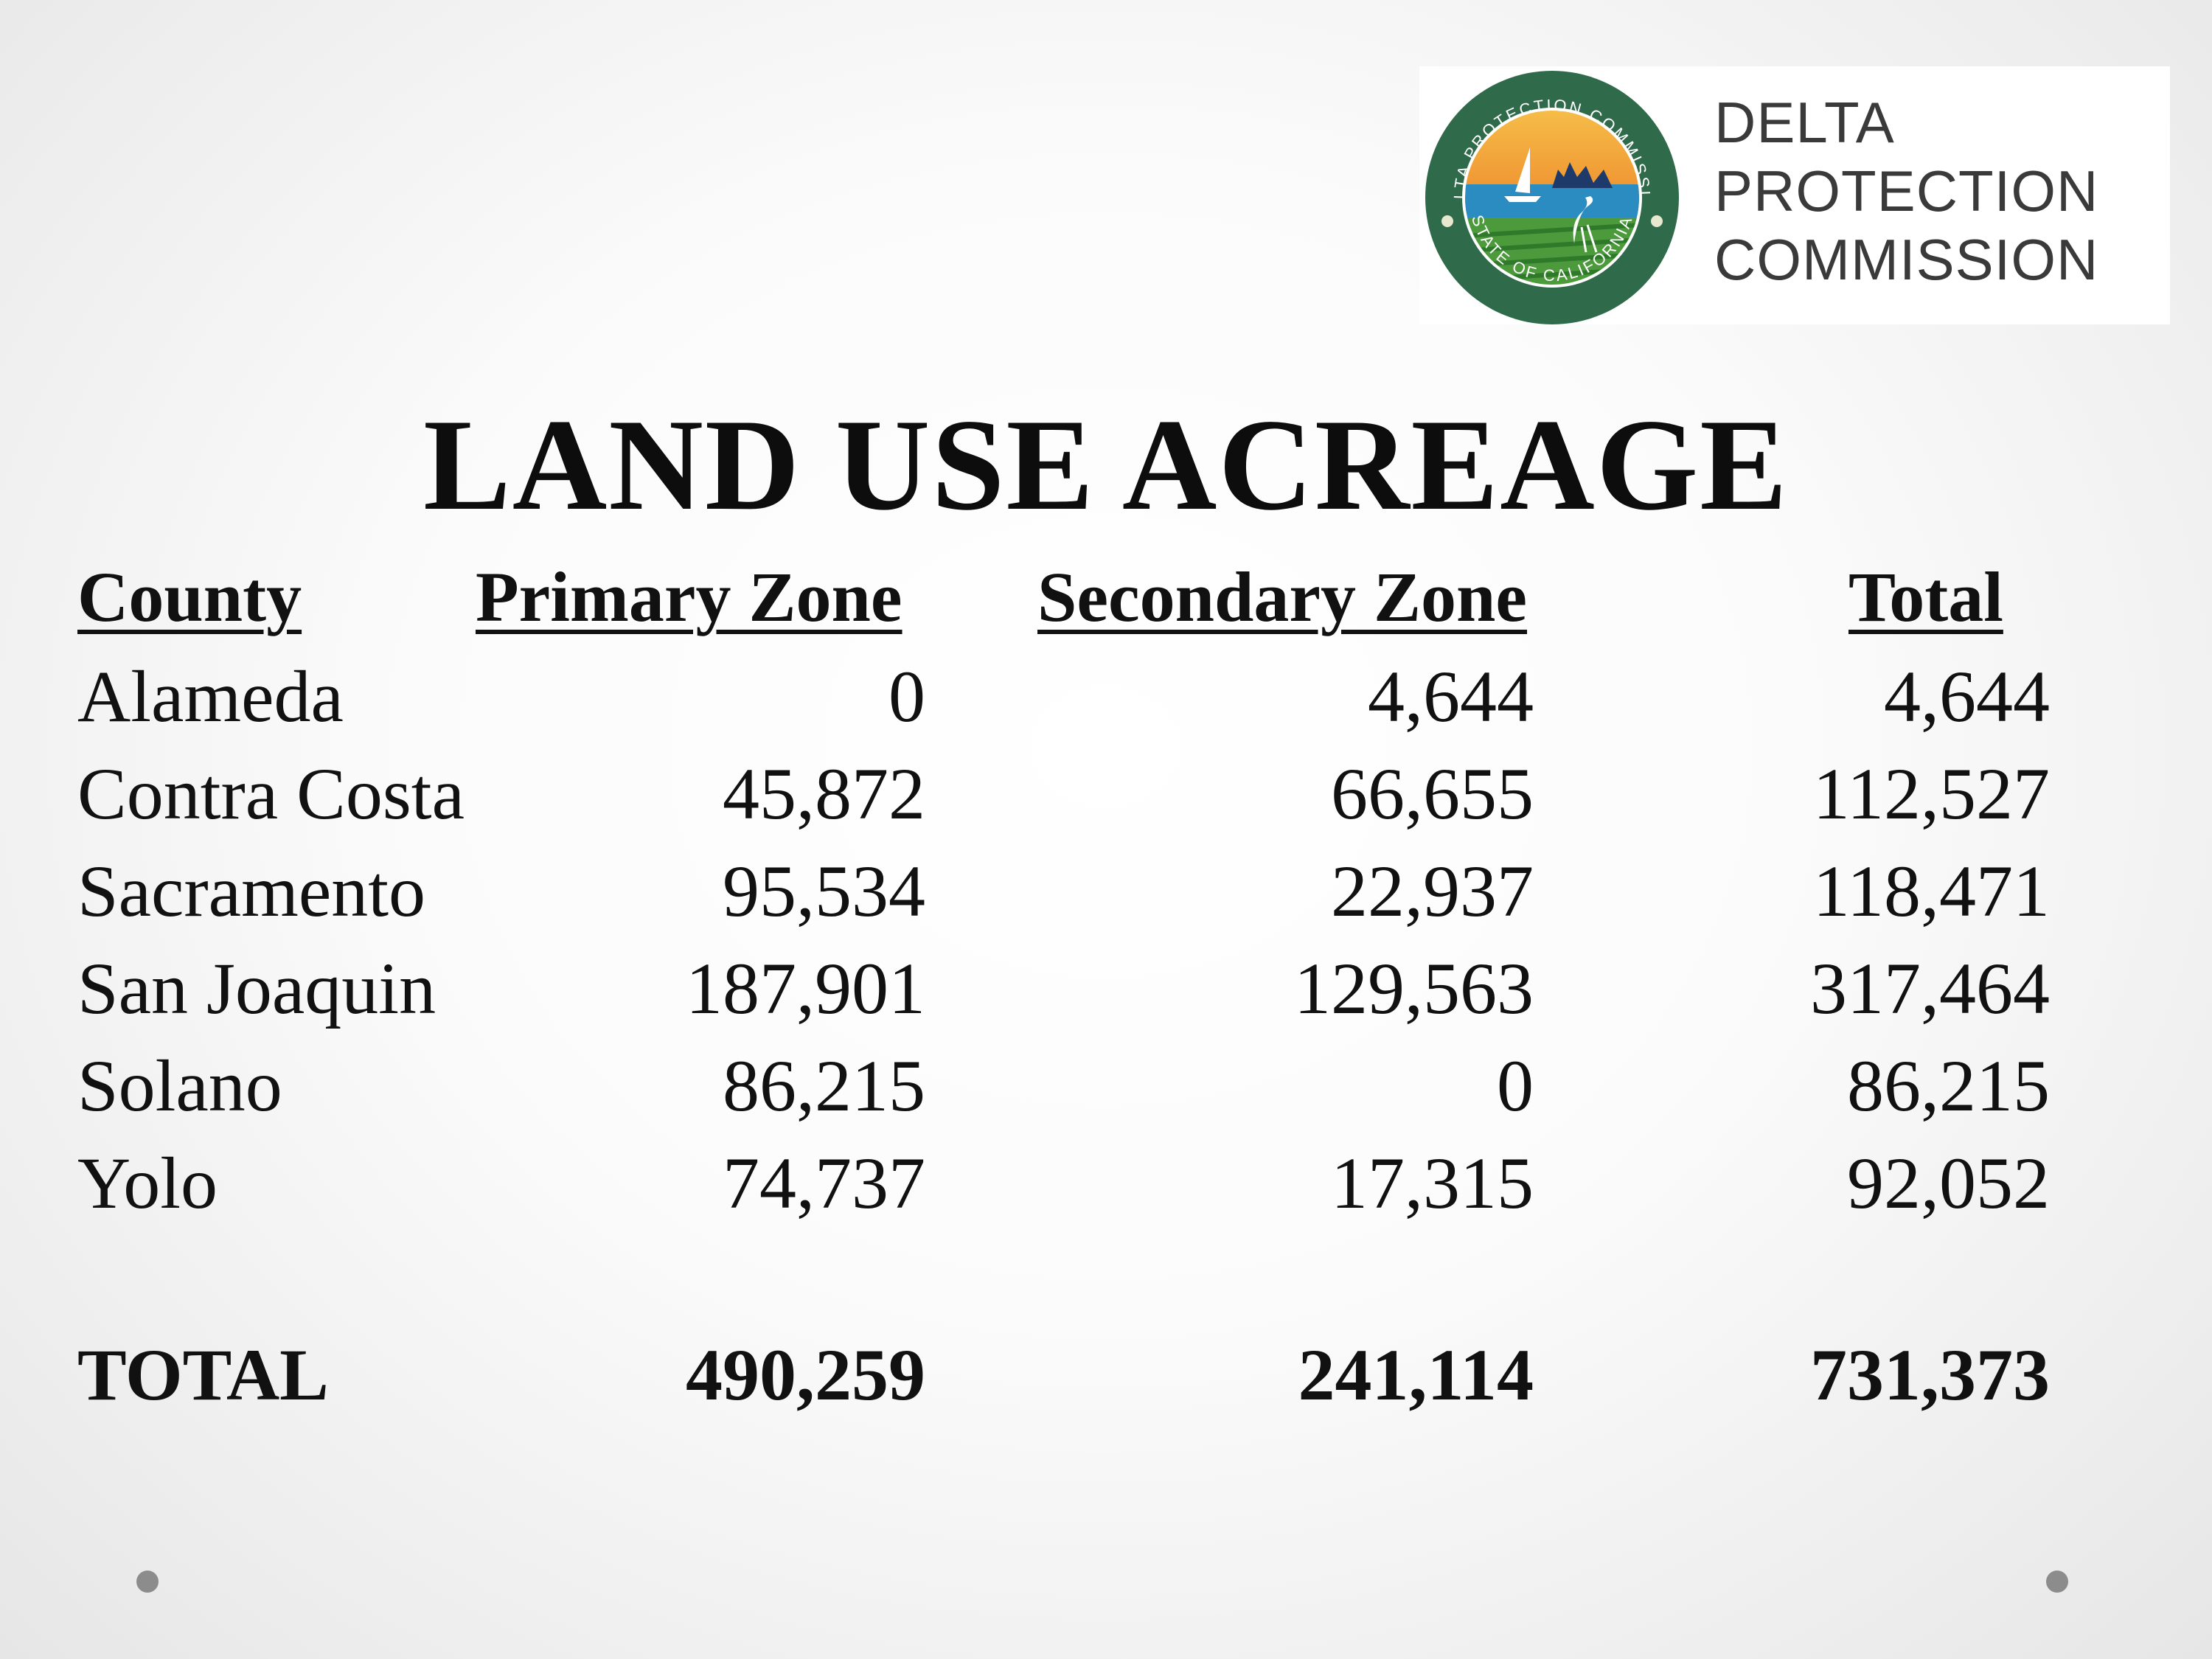 The width and height of the screenshot is (2212, 1659). I want to click on total-value: 4,644, so click(1967, 696).